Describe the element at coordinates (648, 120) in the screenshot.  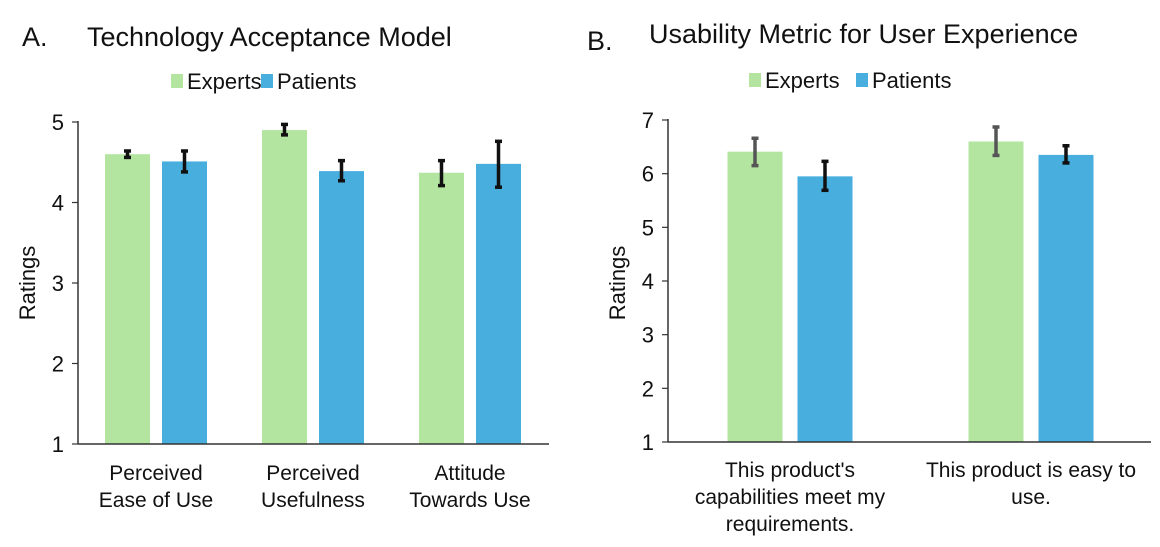
I see `chart-b-y-tick-label: 7` at that location.